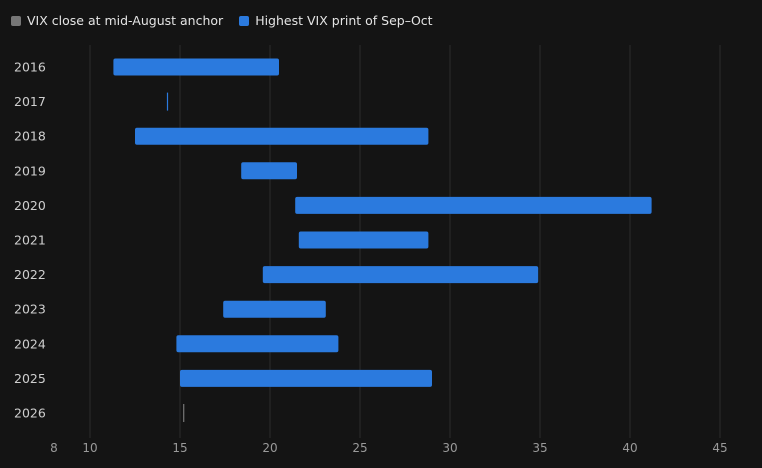 This screenshot has height=468, width=762. I want to click on legend-swatch-anchor, so click(16, 20).